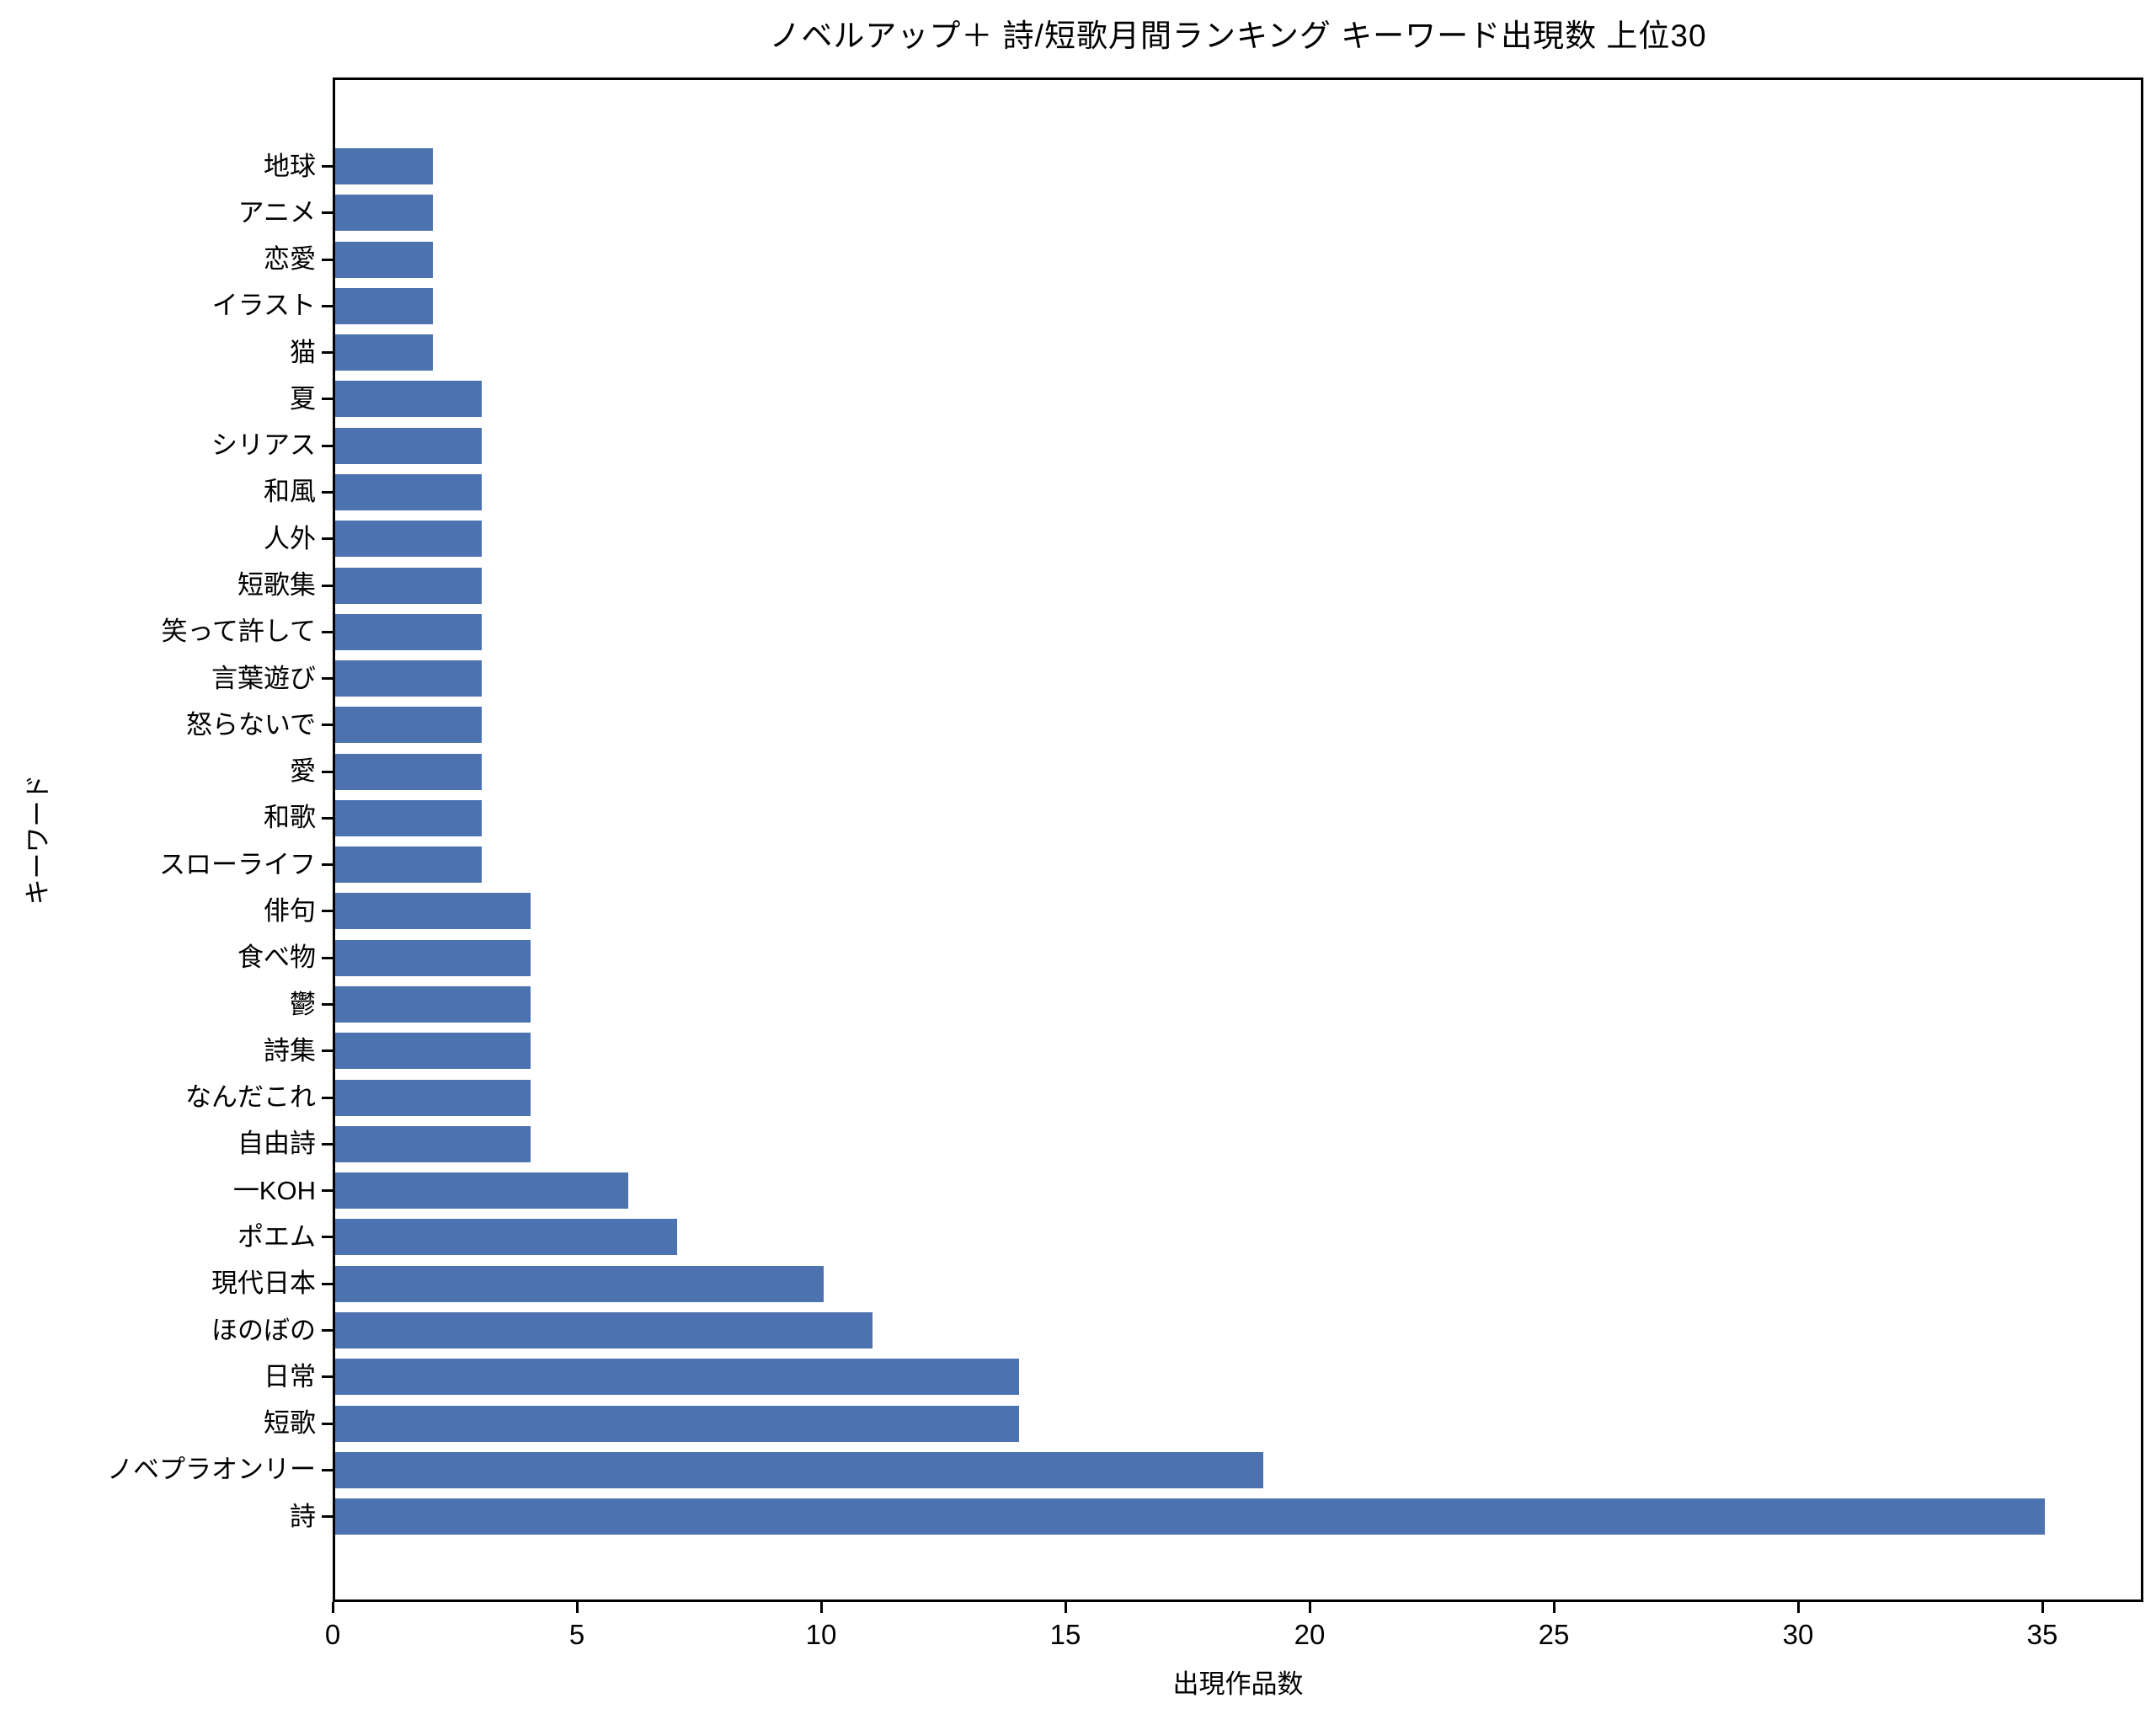 This screenshot has height=1725, width=2156. I want to click on y-tick-label: 現代日本, so click(263, 1283).